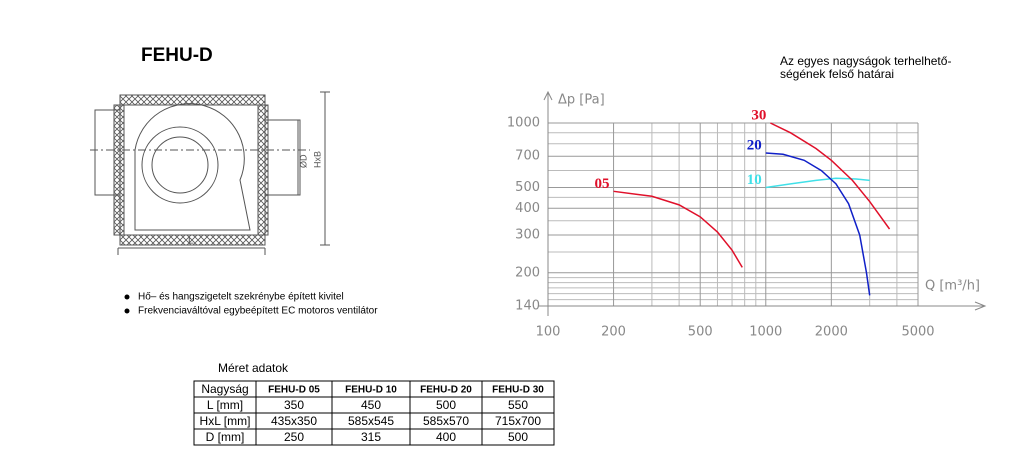 This screenshot has width=1024, height=472. I want to click on y-tick-label: 140, so click(527, 306).